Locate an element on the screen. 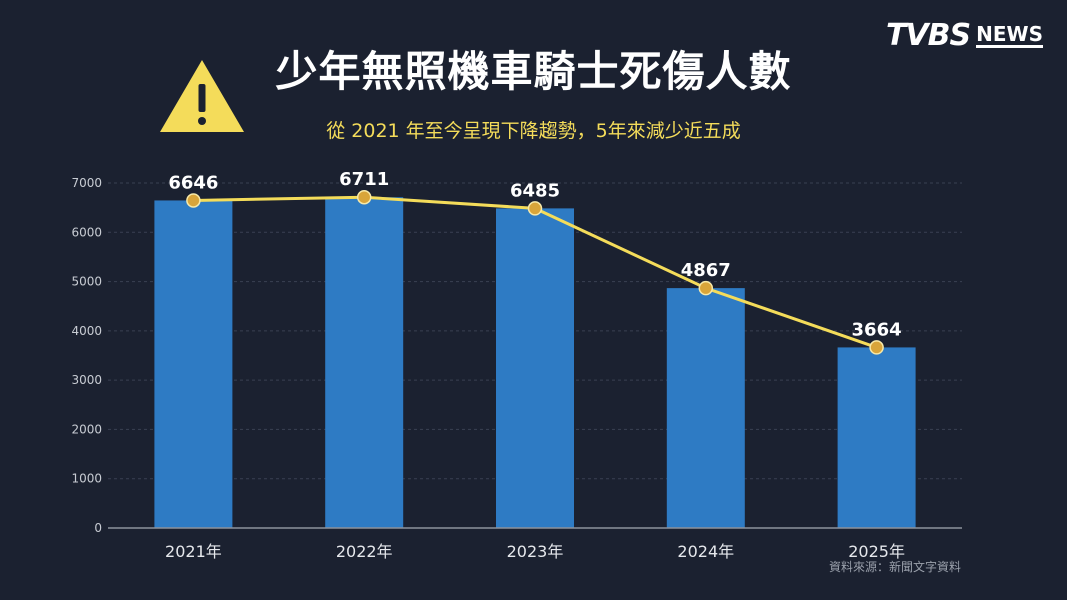  x-tick-label: 2023年 is located at coordinates (535, 551).